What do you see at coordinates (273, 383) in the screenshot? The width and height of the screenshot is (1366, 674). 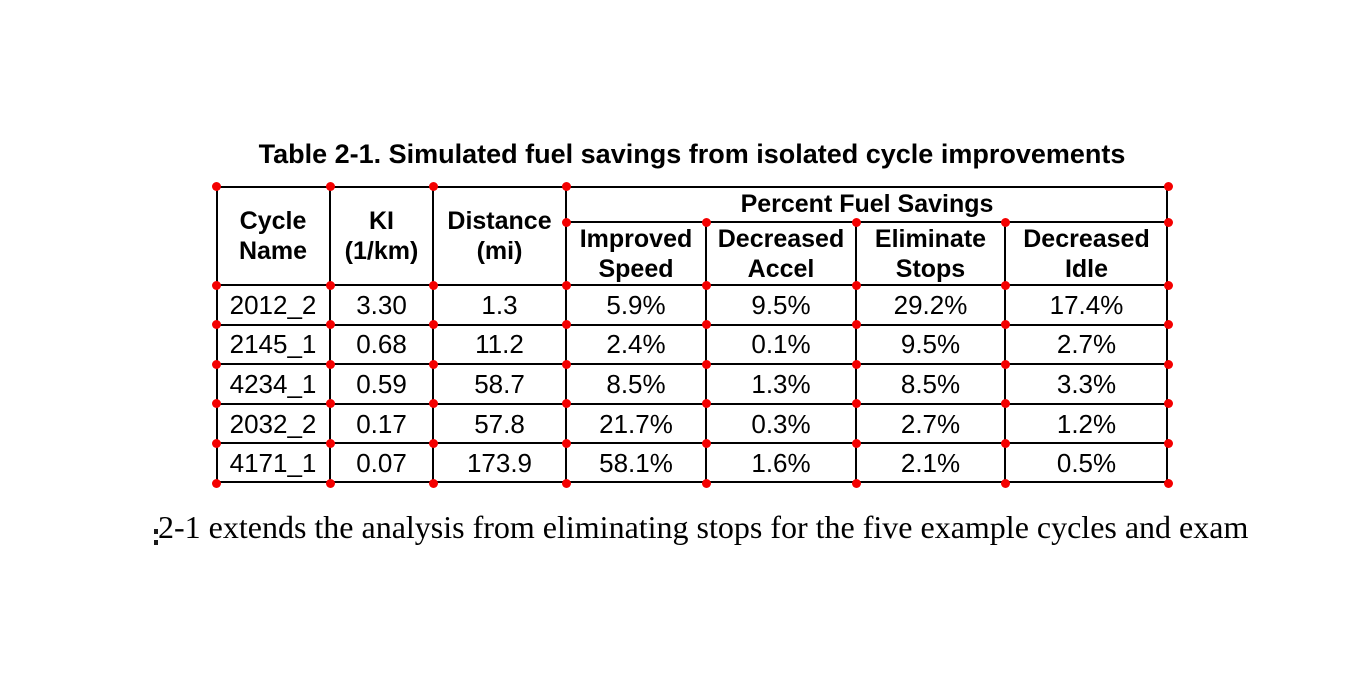 I see `cell-cycle-name: 4234_1` at bounding box center [273, 383].